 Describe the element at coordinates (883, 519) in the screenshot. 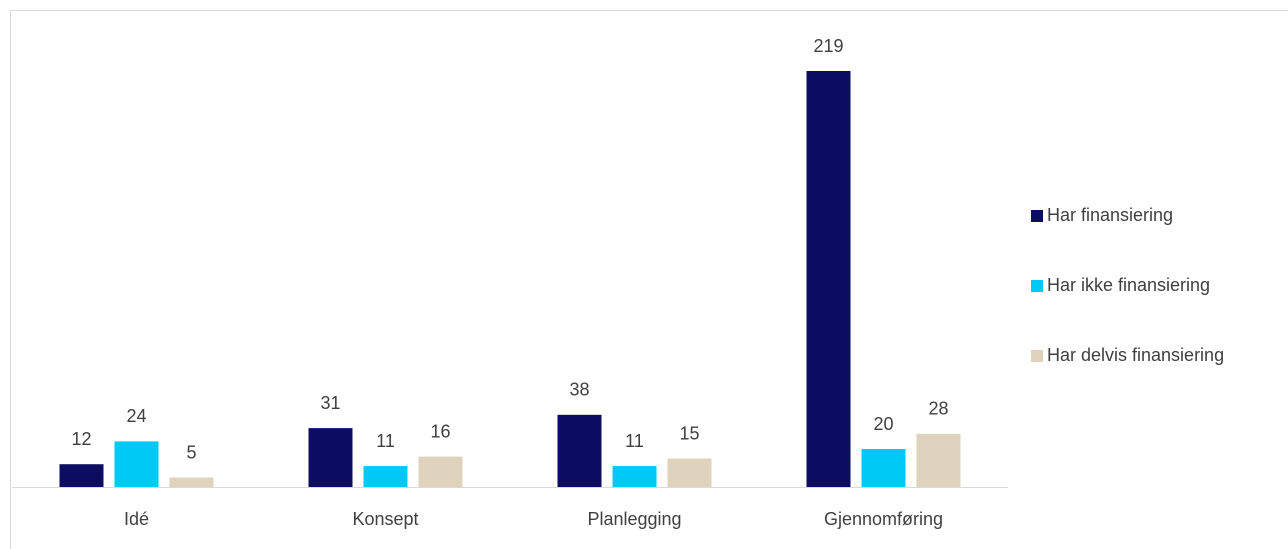

I see `x-tick-label: Gjennomføring` at that location.